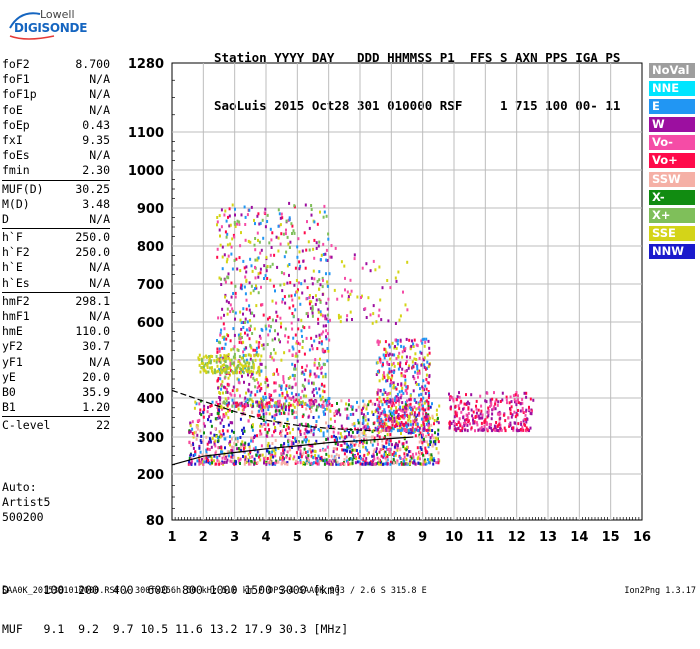  I want to click on param-value: 22, so click(103, 425).